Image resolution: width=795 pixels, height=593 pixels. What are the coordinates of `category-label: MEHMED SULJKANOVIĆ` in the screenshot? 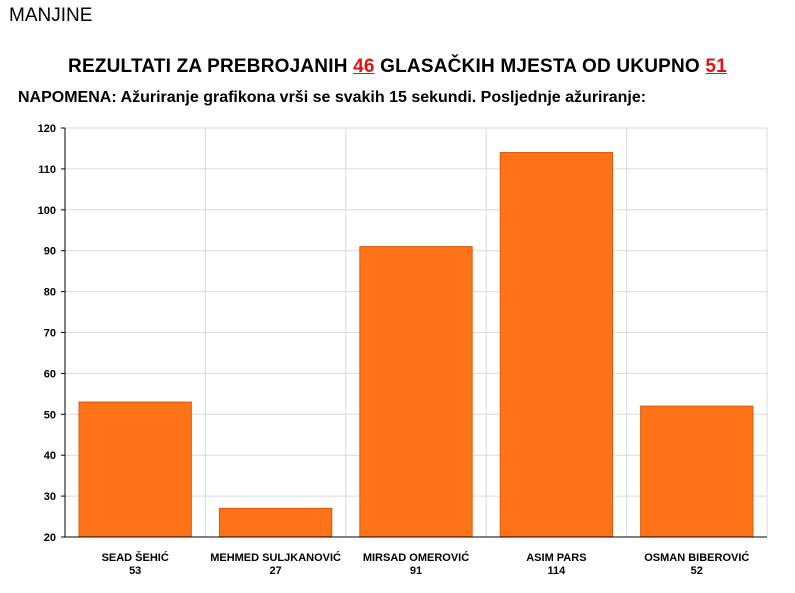 It's located at (275, 557).